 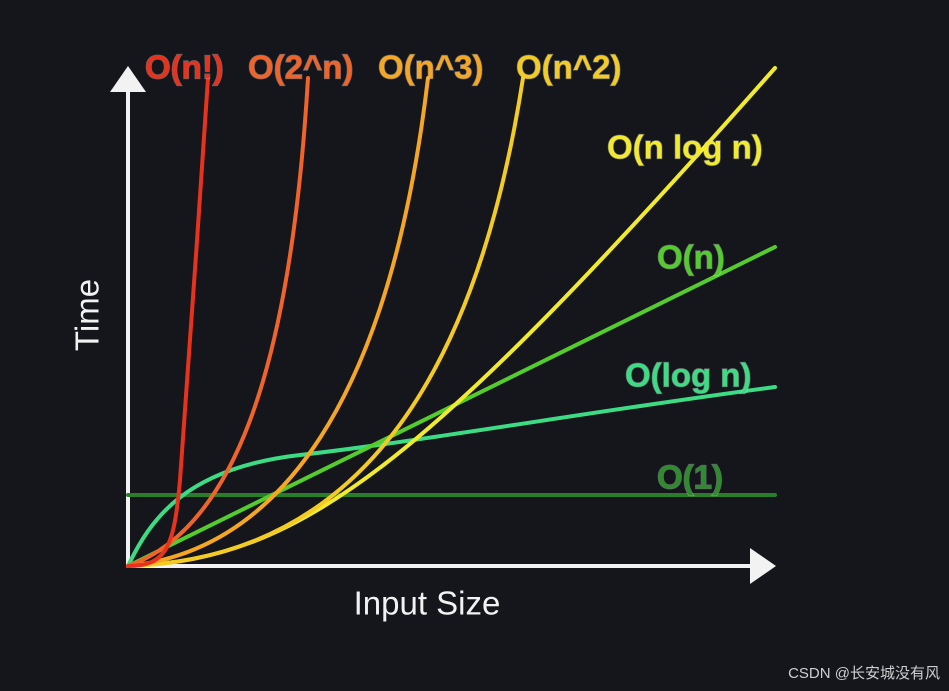 What do you see at coordinates (128, 79) in the screenshot?
I see `y-axis-arrow` at bounding box center [128, 79].